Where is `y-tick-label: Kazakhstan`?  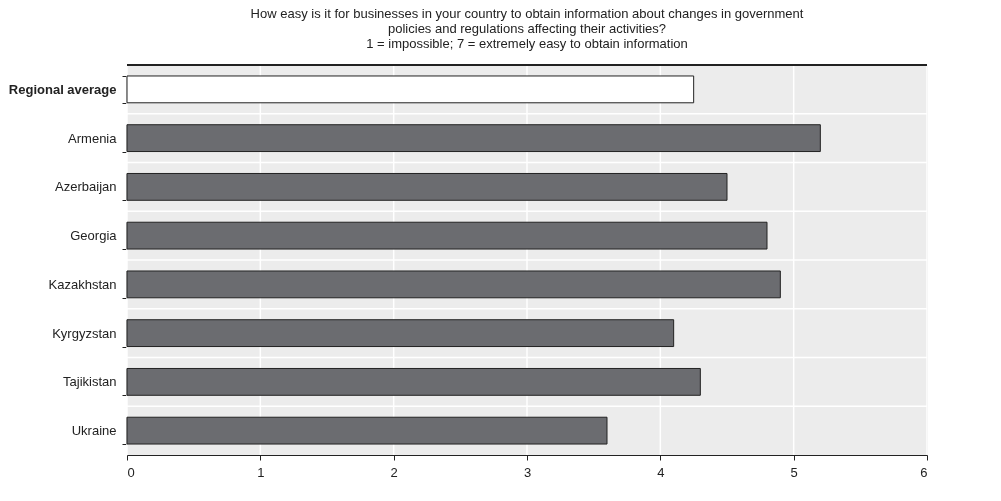
y-tick-label: Kazakhstan is located at coordinates (82, 284).